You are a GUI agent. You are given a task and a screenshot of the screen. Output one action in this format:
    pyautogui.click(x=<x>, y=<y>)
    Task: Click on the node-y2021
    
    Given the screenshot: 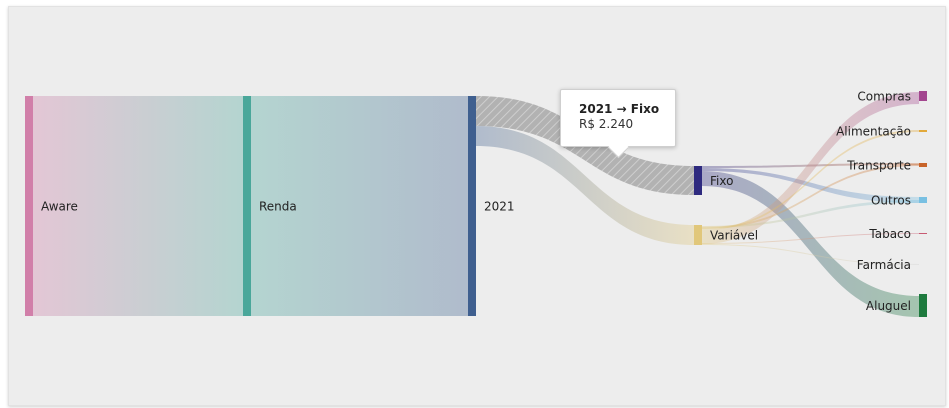 What is the action you would take?
    pyautogui.click(x=472, y=206)
    